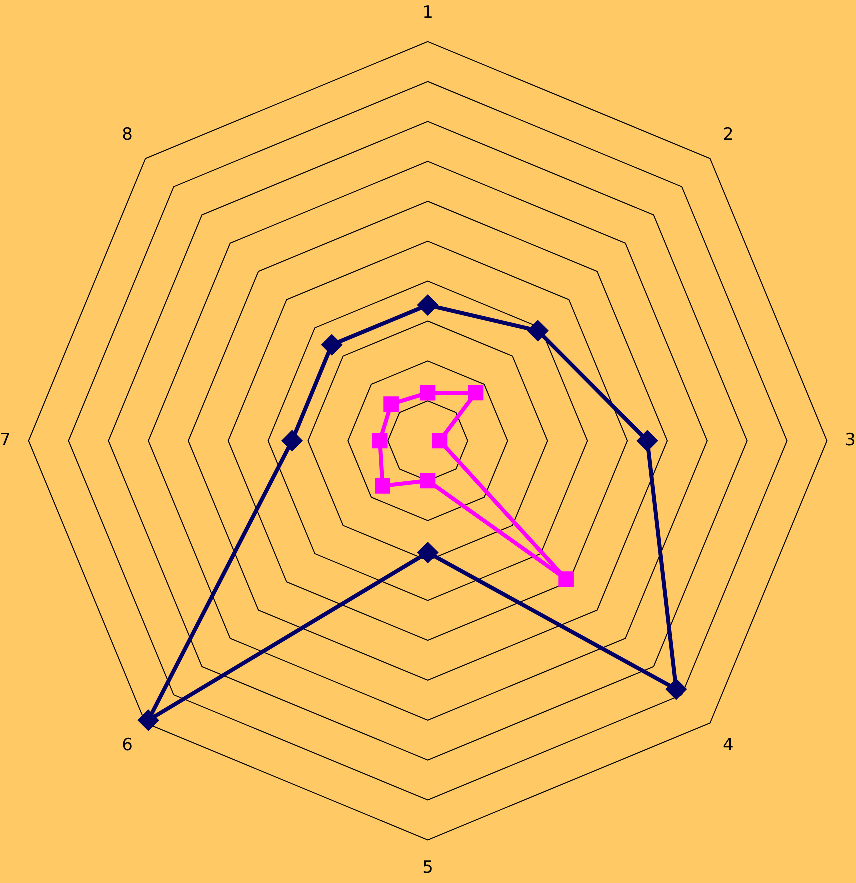  Describe the element at coordinates (5, 440) in the screenshot. I see `spoke-label: 7` at that location.